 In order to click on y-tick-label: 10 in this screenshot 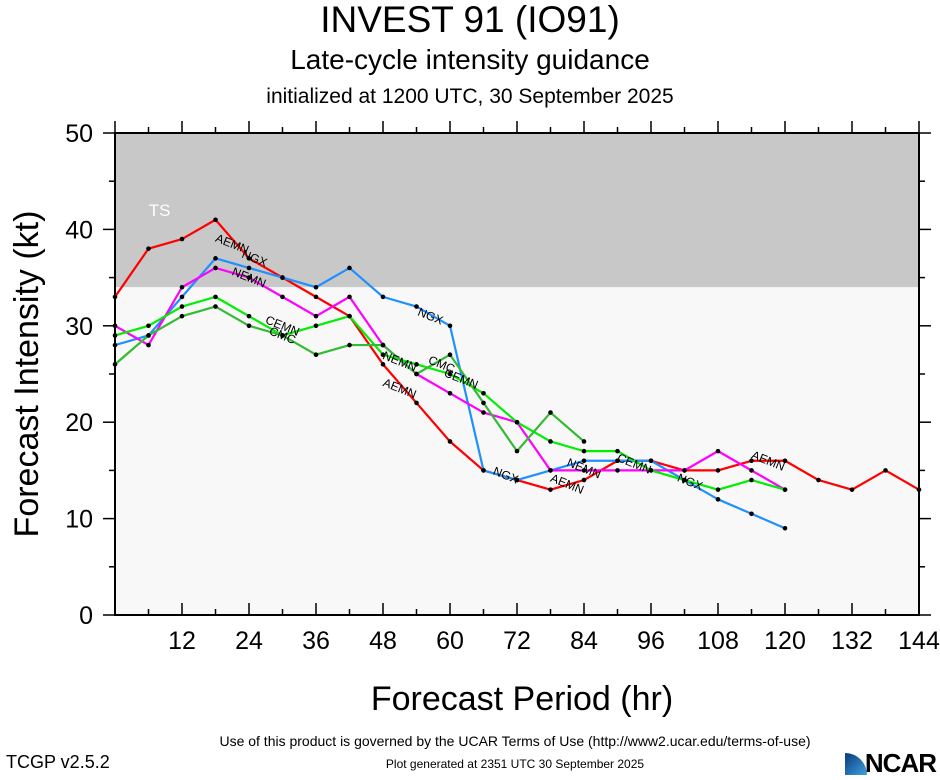, I will do `click(79, 520)`.